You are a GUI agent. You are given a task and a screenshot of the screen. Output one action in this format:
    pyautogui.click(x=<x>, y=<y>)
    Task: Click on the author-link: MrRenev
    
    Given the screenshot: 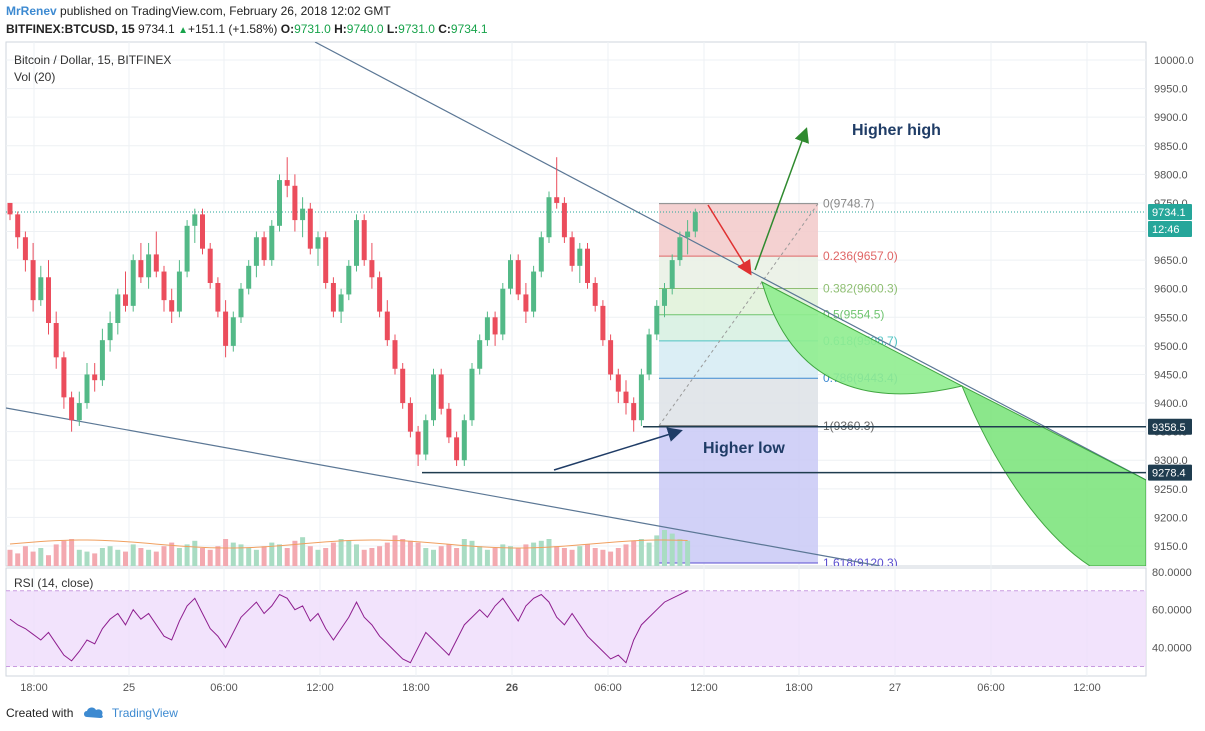 What is the action you would take?
    pyautogui.click(x=31, y=11)
    